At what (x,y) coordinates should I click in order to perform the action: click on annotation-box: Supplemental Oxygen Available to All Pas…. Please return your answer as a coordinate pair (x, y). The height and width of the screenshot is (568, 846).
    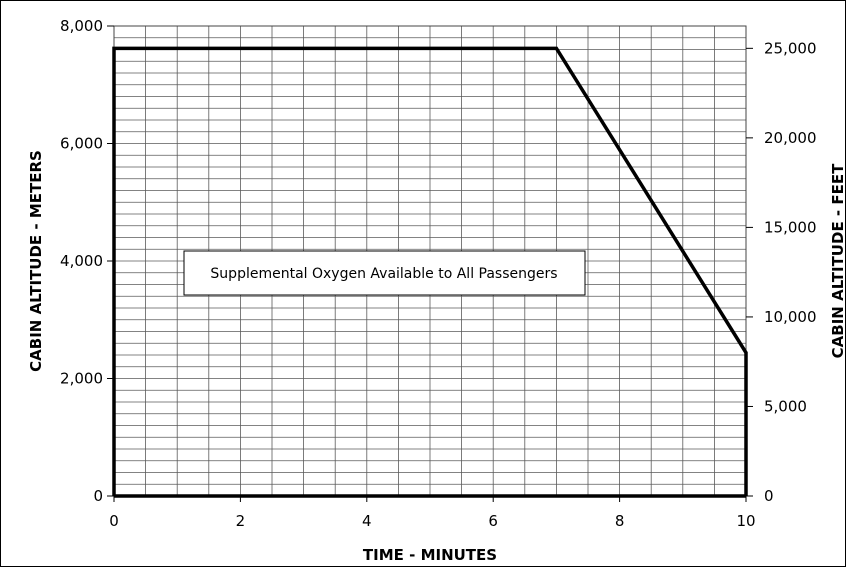
    Looking at the image, I should click on (384, 273).